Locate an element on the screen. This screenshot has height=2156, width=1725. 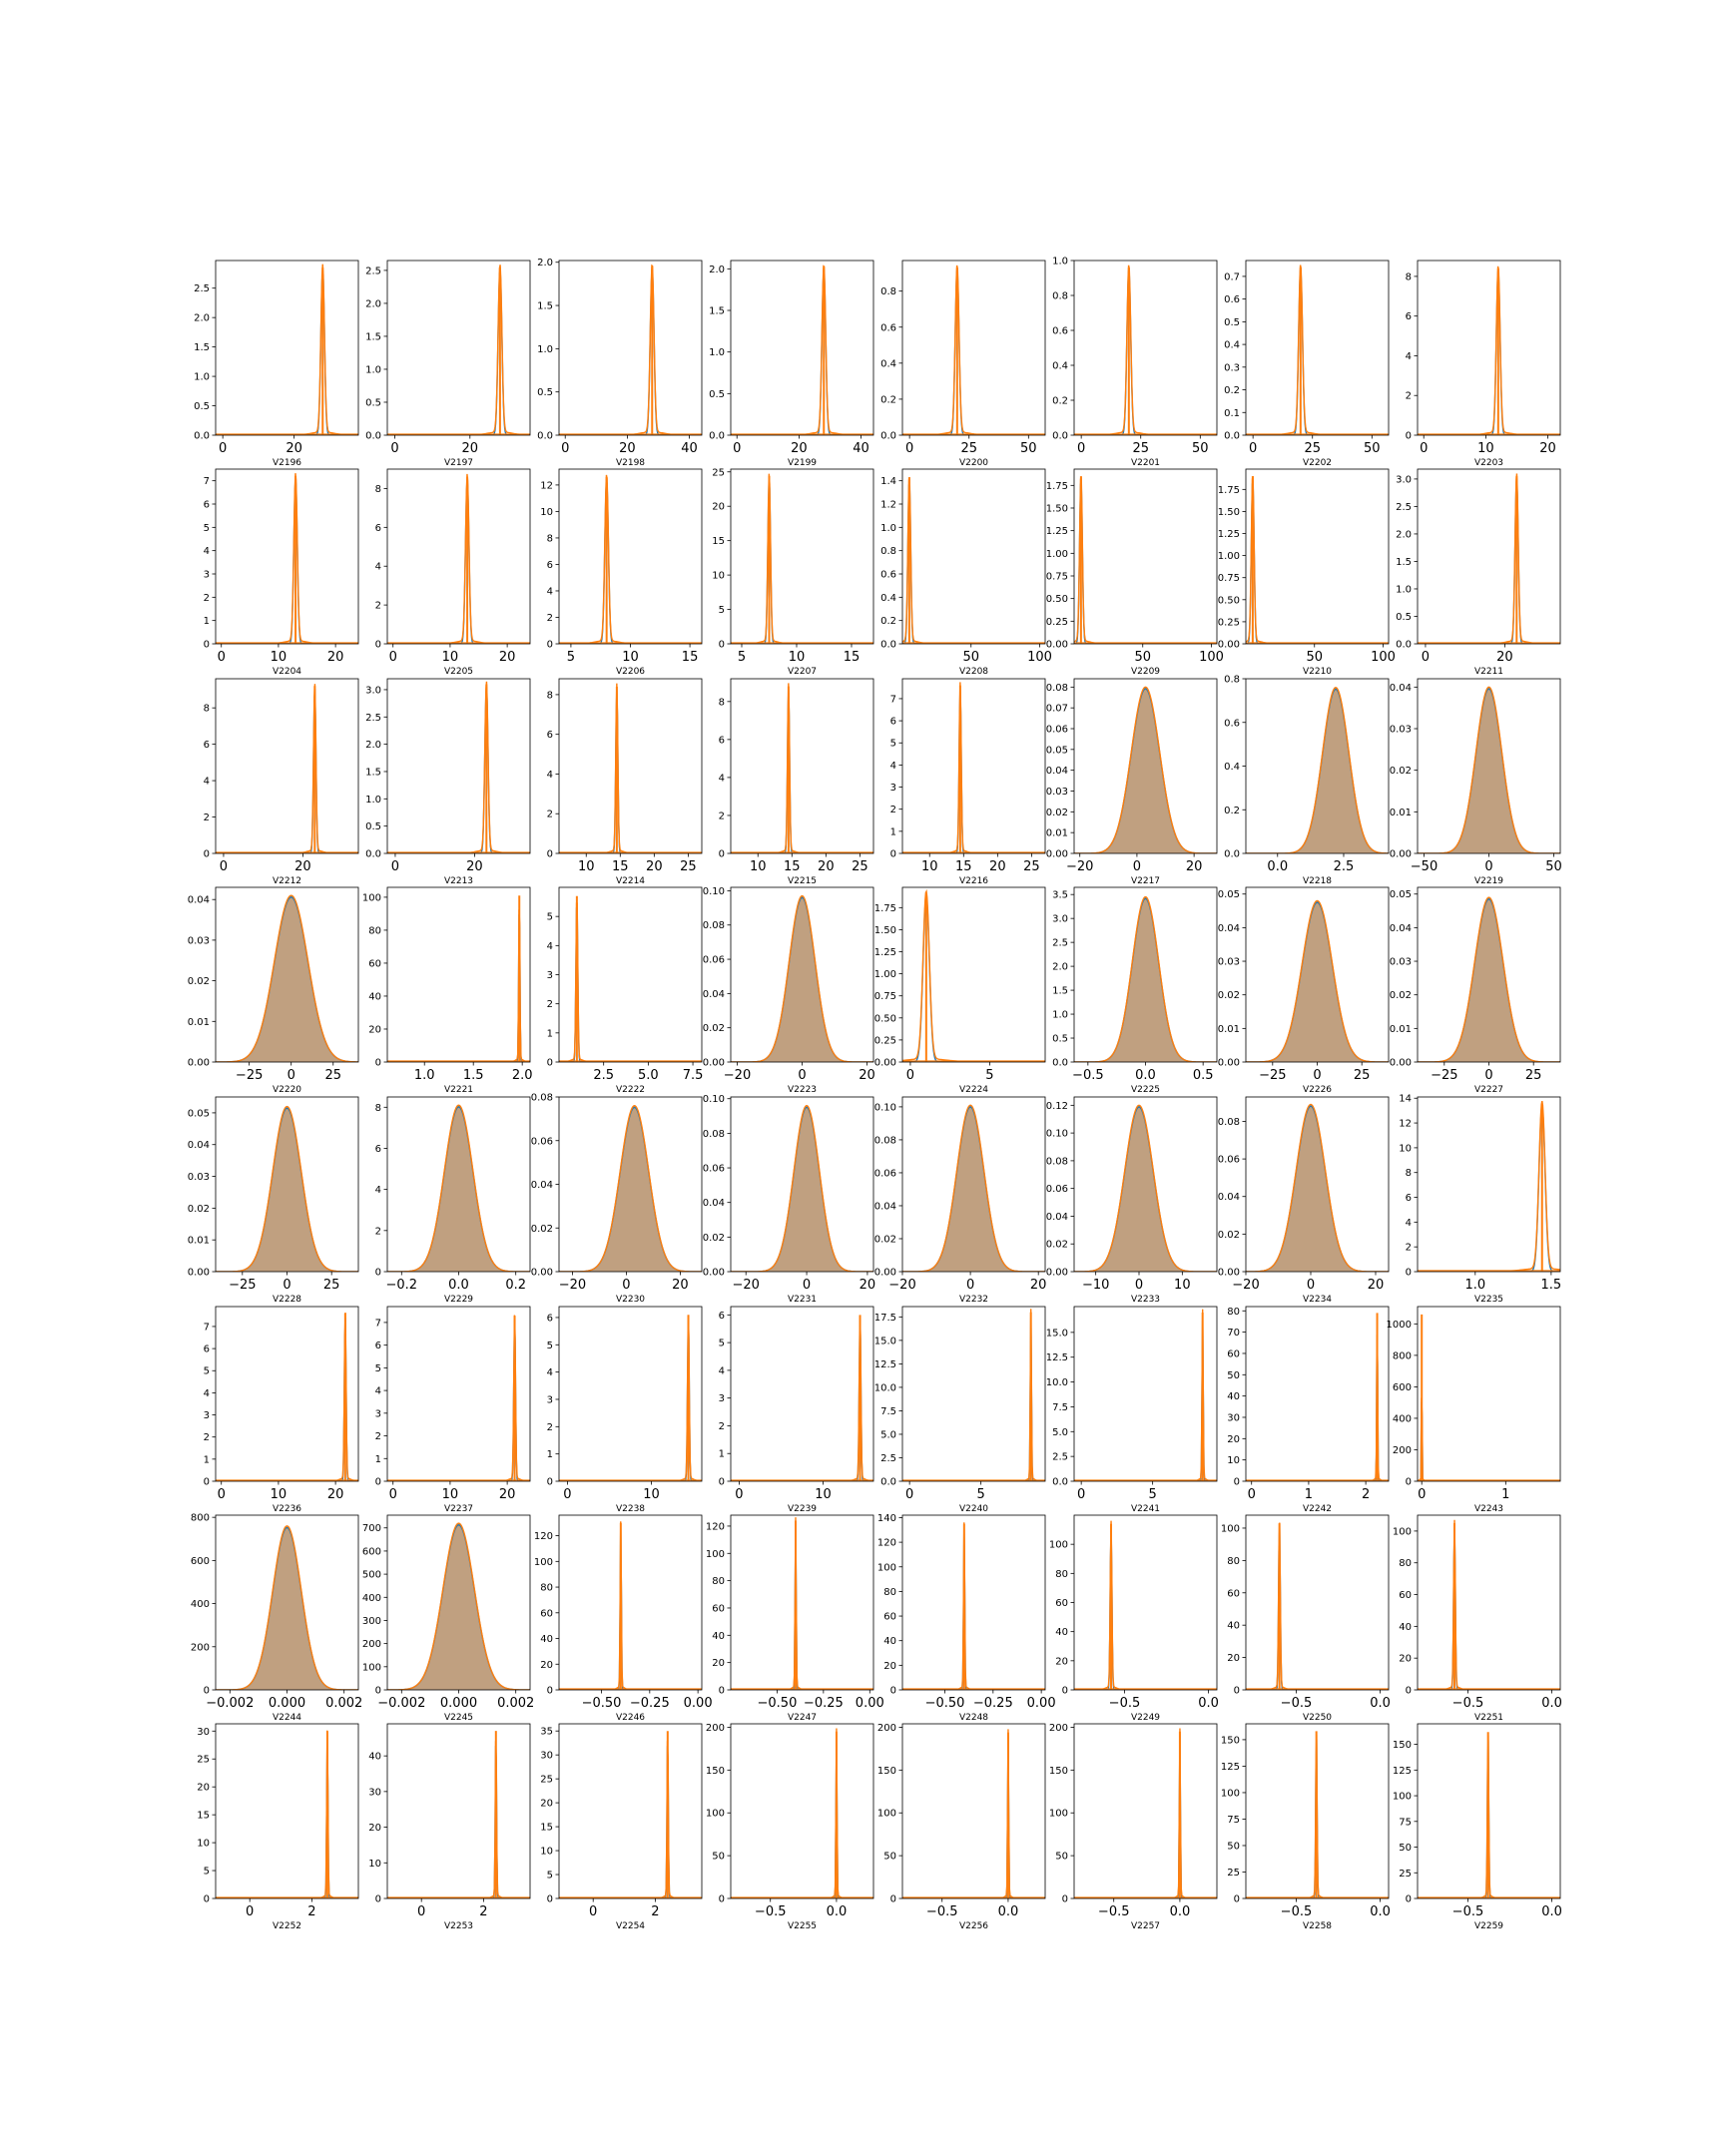
subplot-V2230: 0.00 0.02 0.04 0.06 0.08 −20 0 20 V2230 is located at coordinates (617, 1199).